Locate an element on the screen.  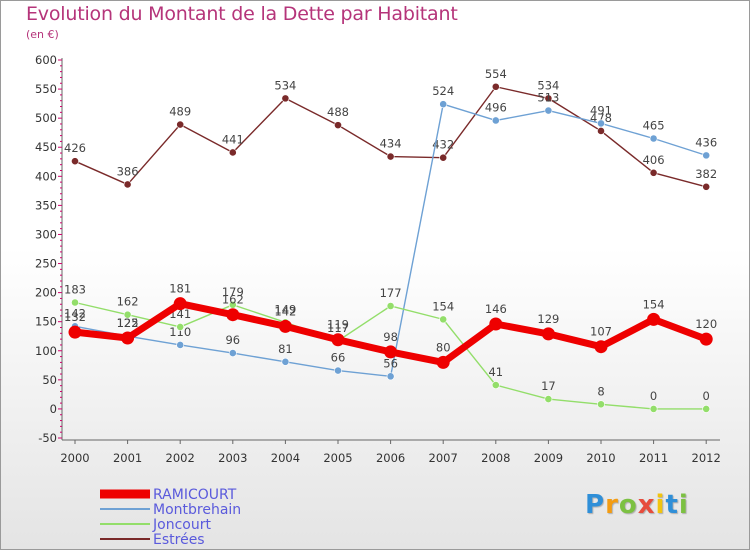
x-tick-label: 2008 is located at coordinates (495, 458).